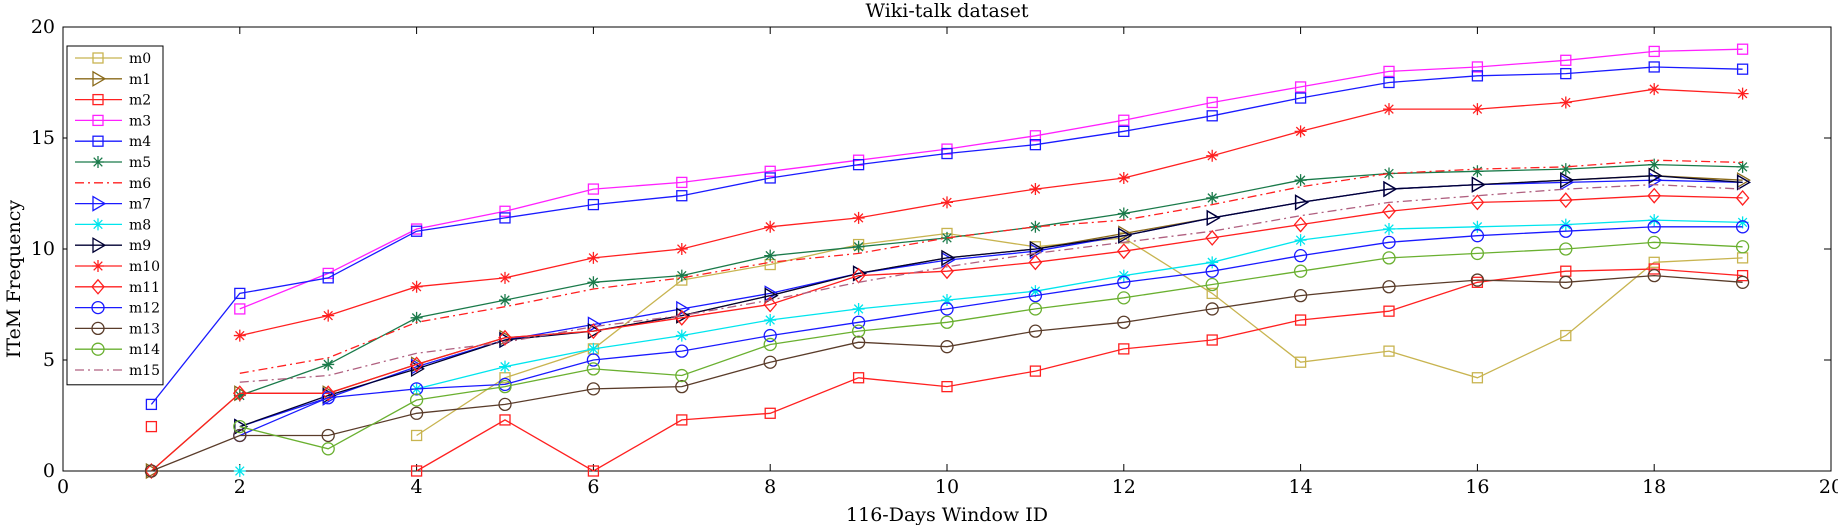 This screenshot has height=525, width=1838. Describe the element at coordinates (947, 514) in the screenshot. I see `x-axis-label: 116-Days Window ID` at that location.